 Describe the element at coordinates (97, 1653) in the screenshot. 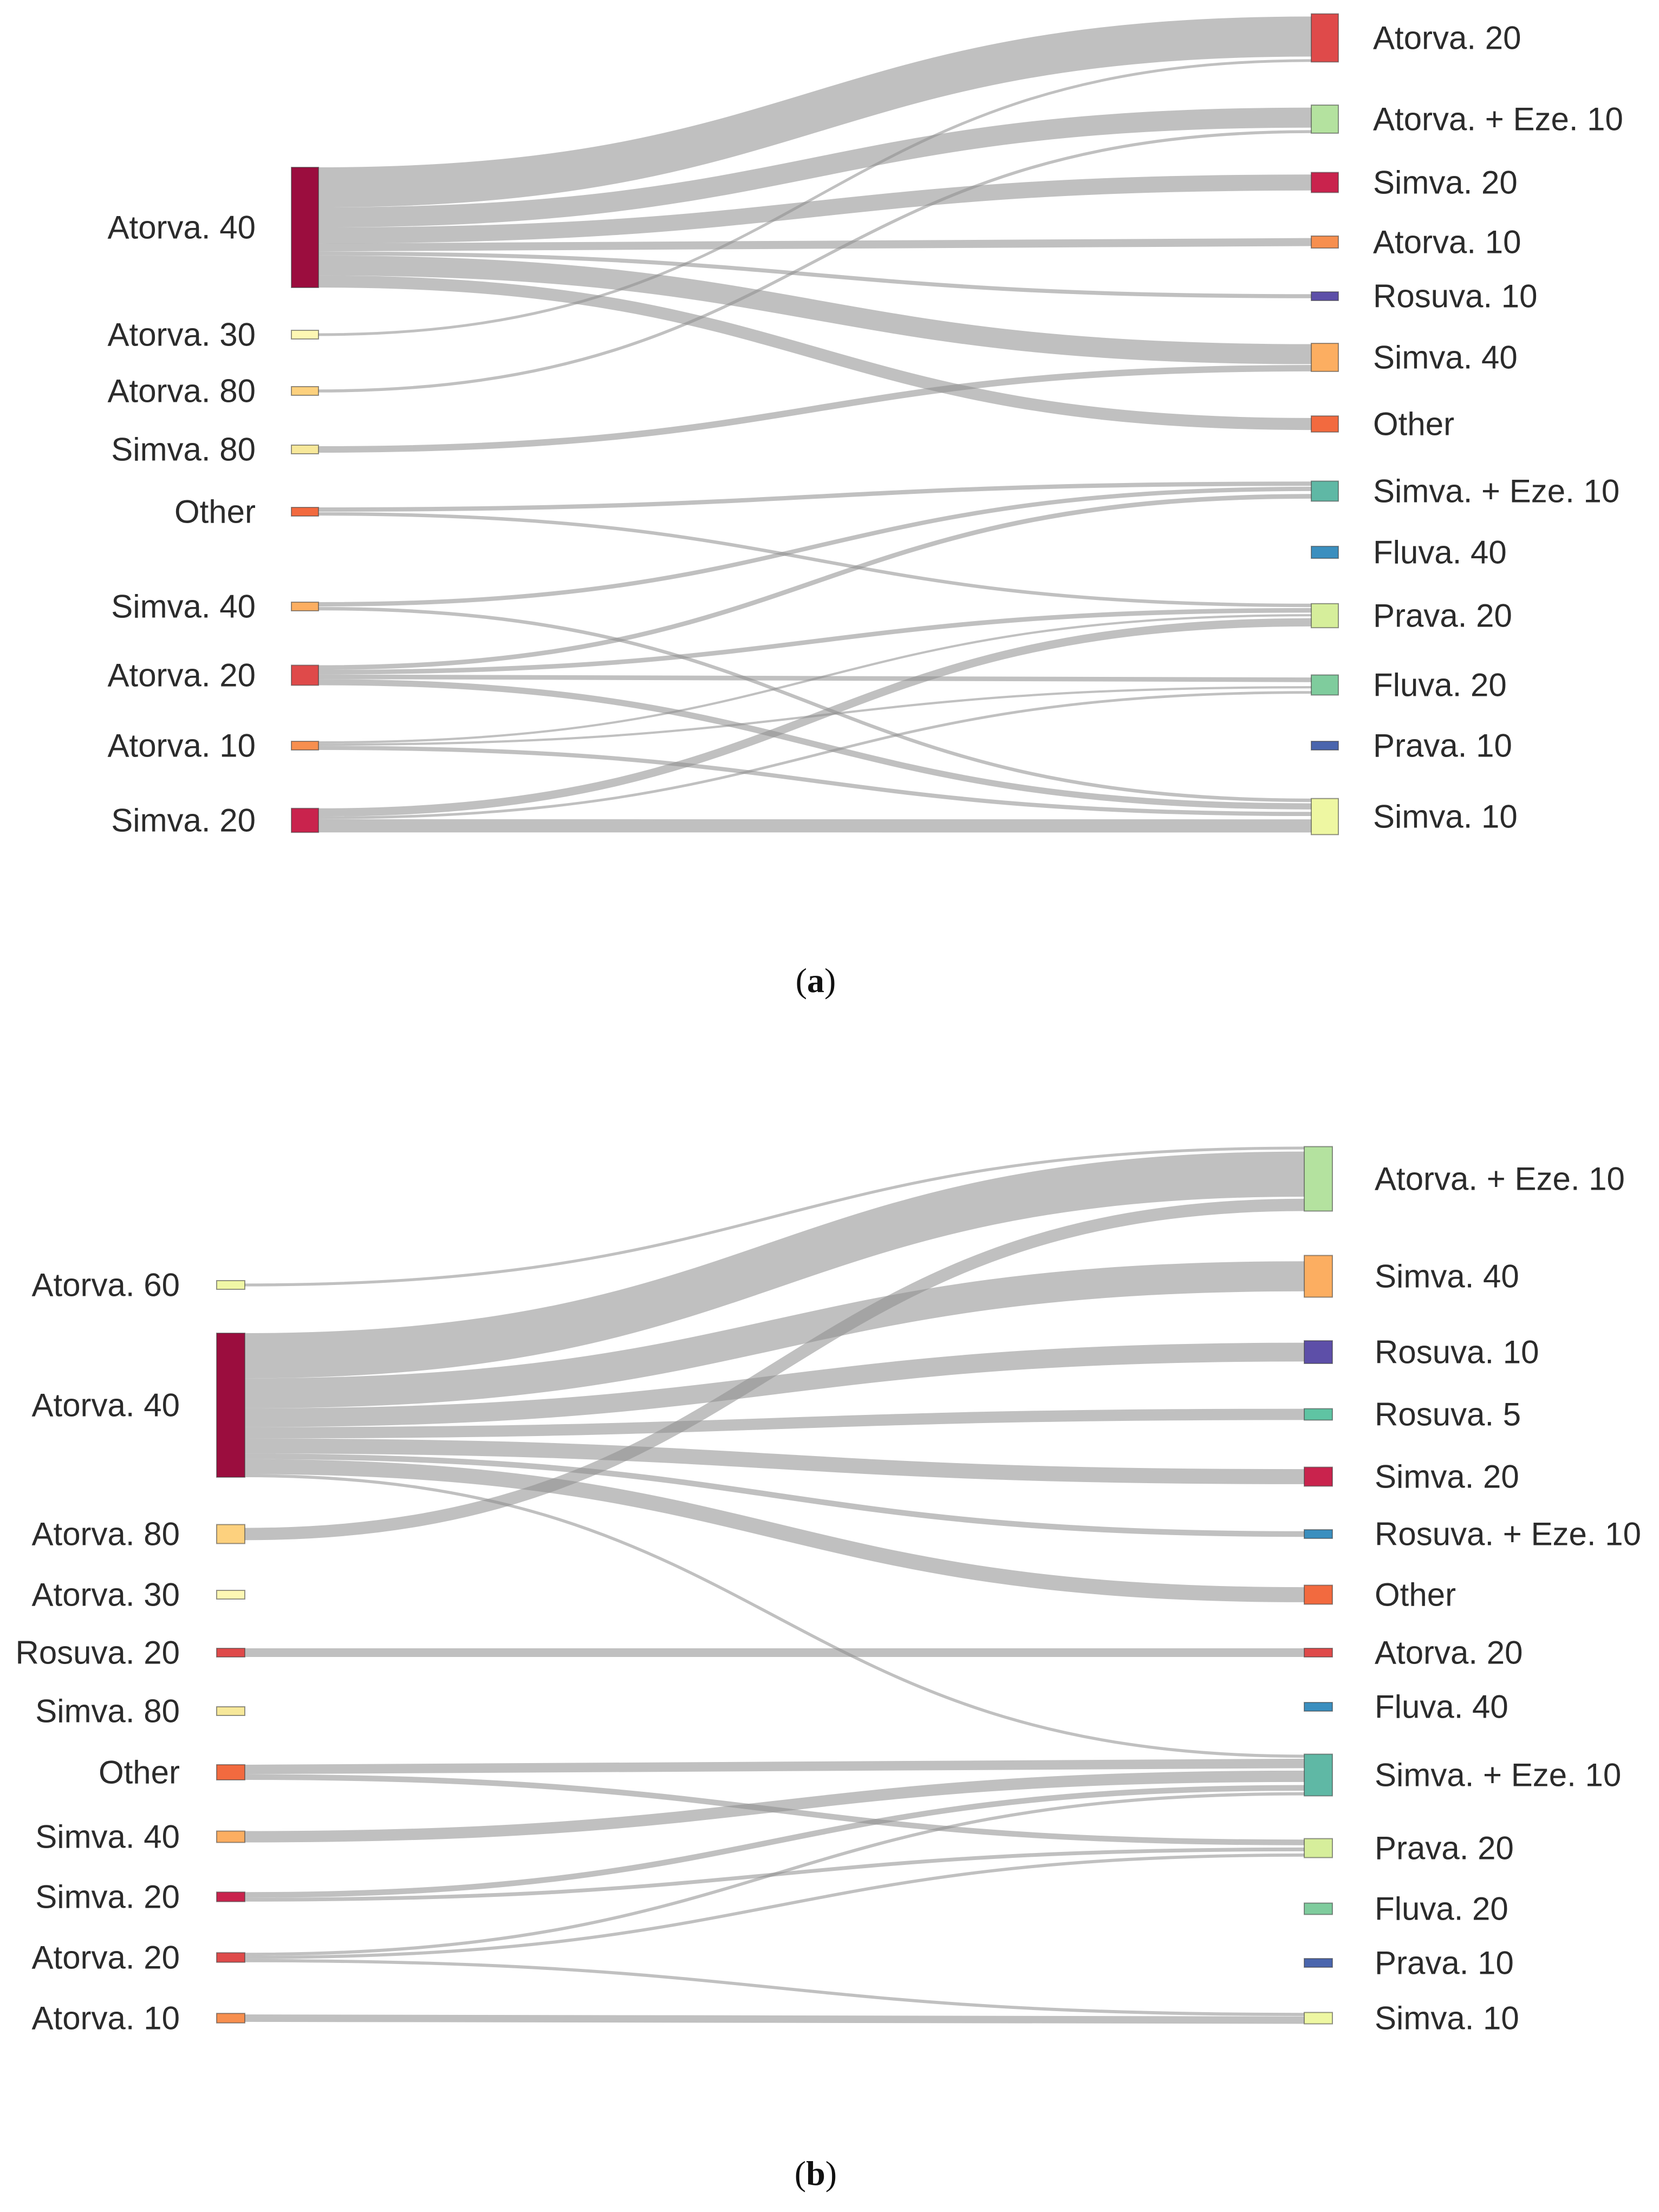

I see `source-node-label: Rosuva. 20` at that location.